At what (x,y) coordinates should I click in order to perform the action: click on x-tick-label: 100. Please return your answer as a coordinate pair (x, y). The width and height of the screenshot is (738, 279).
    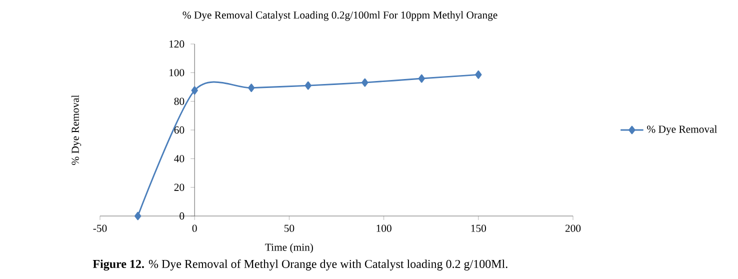
    Looking at the image, I should click on (384, 228).